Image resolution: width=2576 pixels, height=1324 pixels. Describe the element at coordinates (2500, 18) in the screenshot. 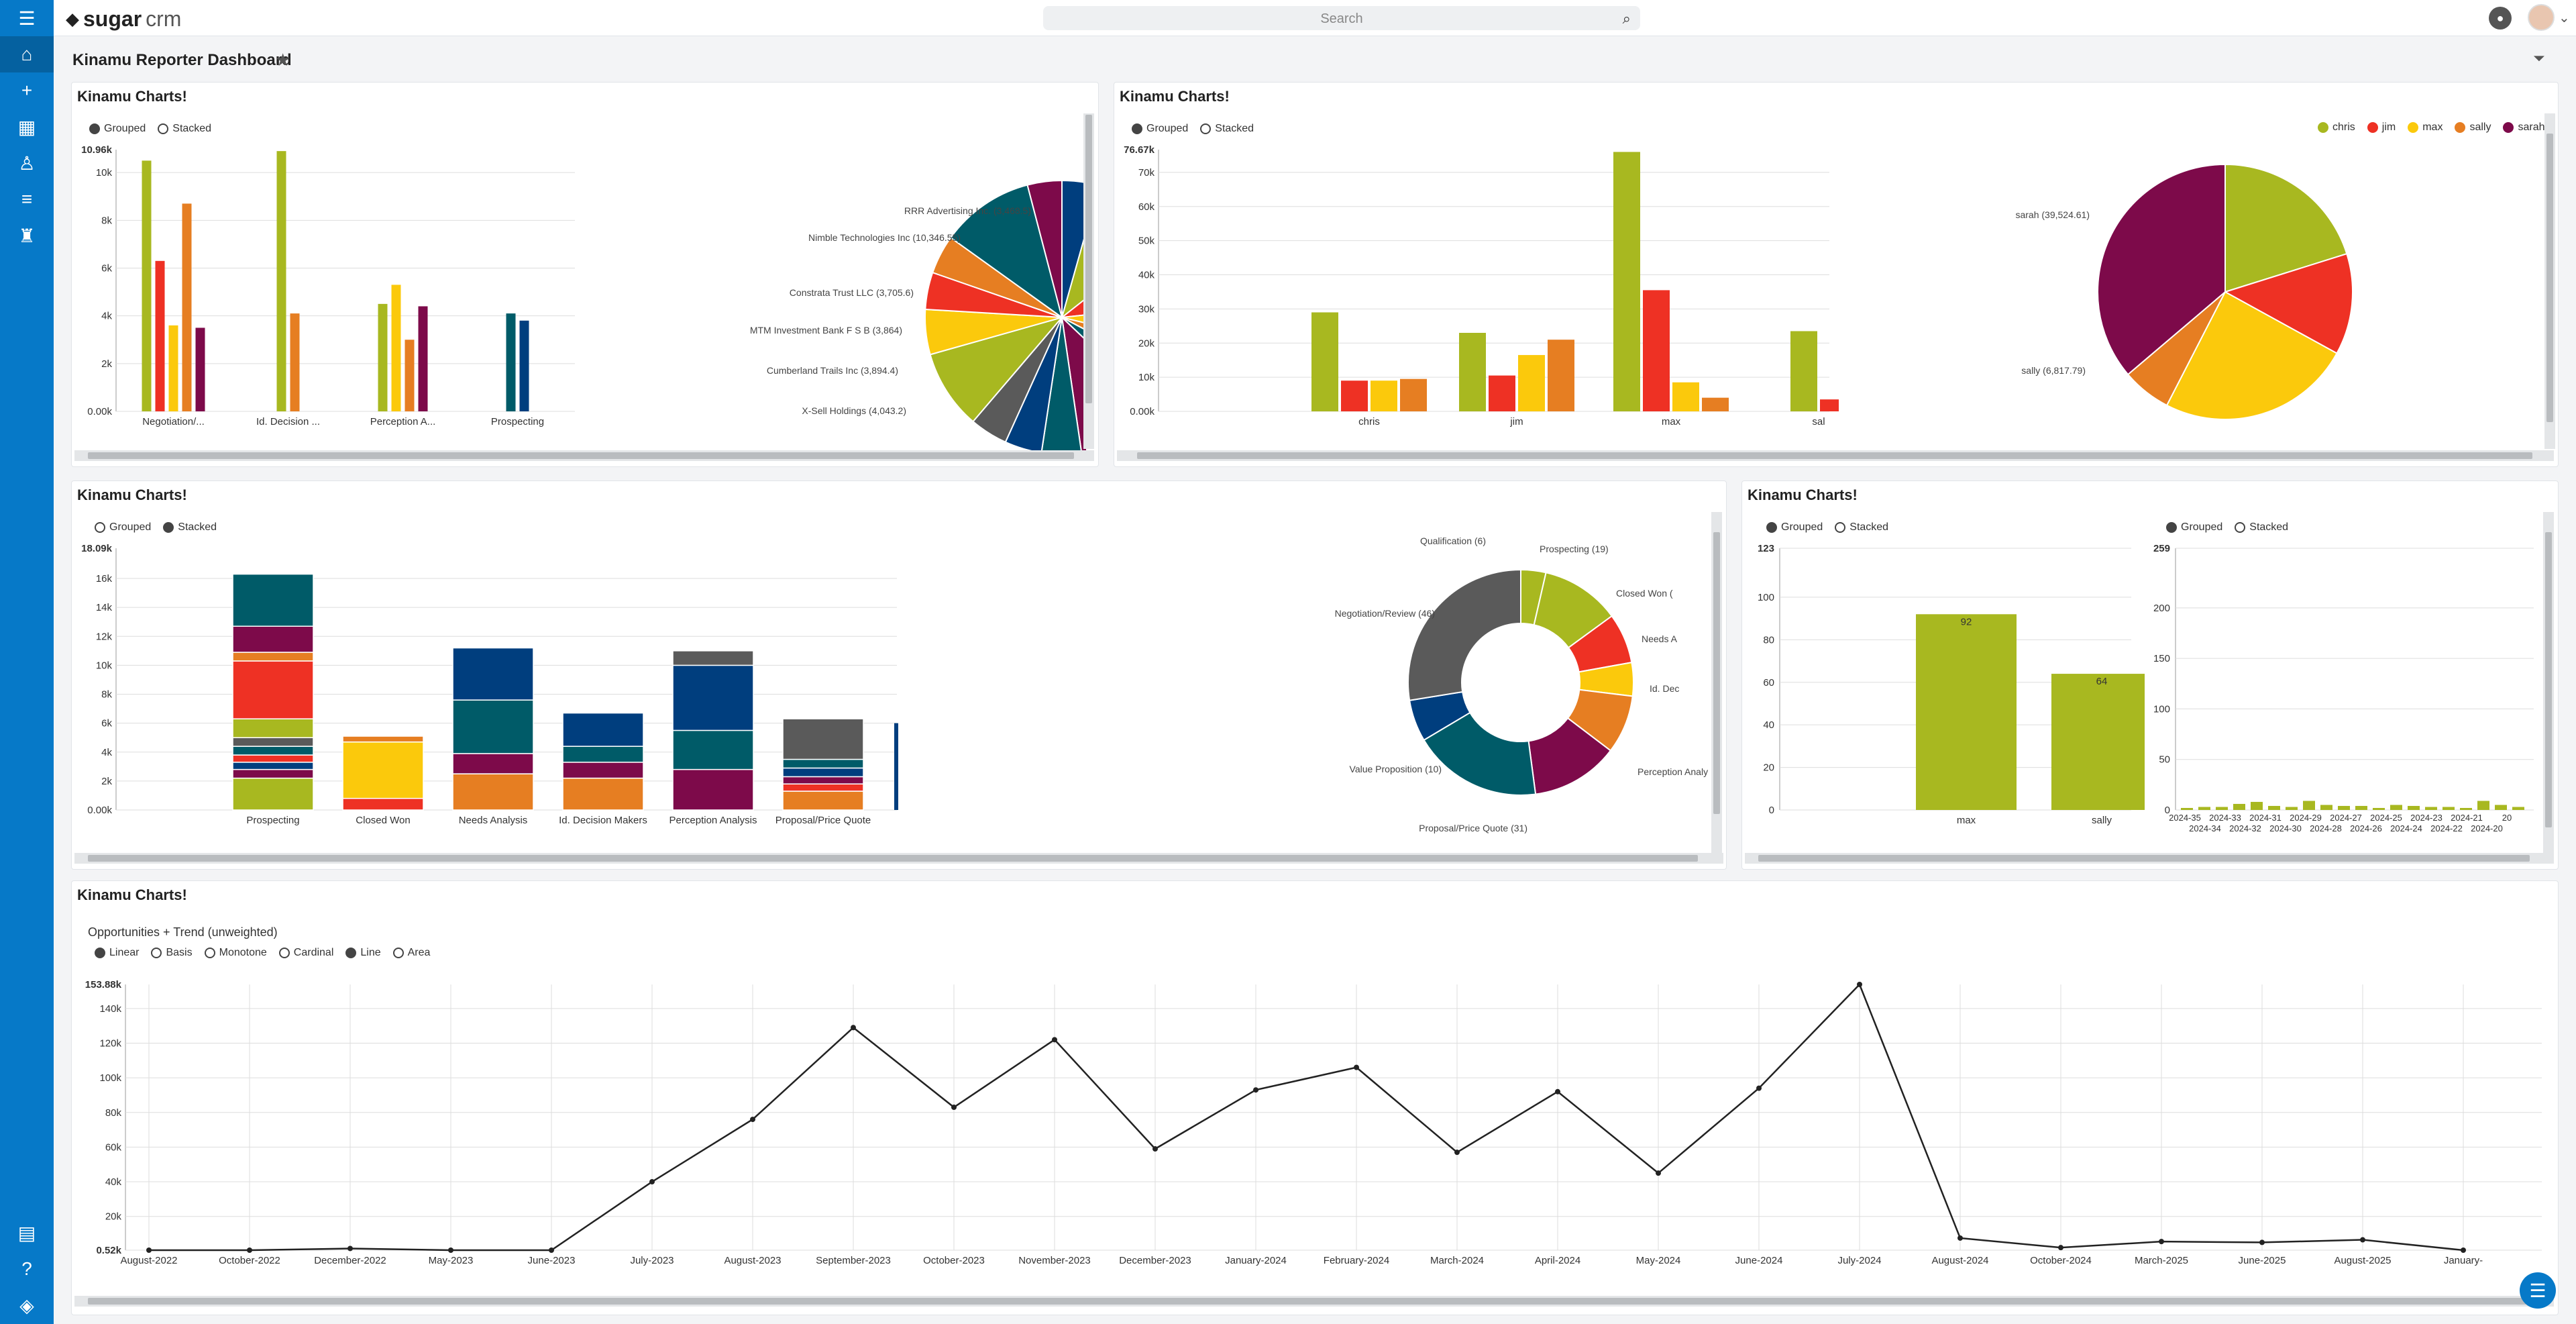

I see `notification-icon: ●` at that location.